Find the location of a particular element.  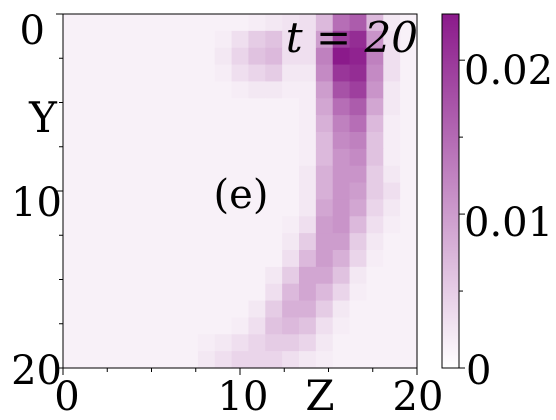

heatmap-cell-r8-c18 is located at coordinates (375, 157).